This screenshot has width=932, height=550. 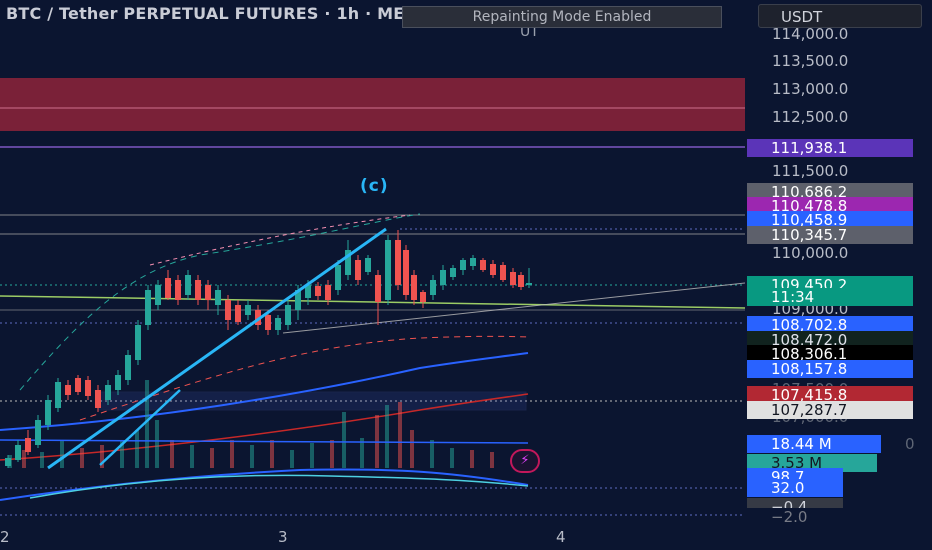 What do you see at coordinates (830, 206) in the screenshot?
I see `price-label-2: 110,478.8` at bounding box center [830, 206].